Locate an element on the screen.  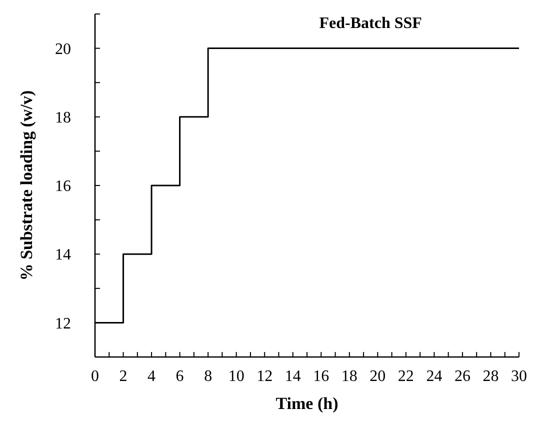
x-tick-label: 14 is located at coordinates (292, 376).